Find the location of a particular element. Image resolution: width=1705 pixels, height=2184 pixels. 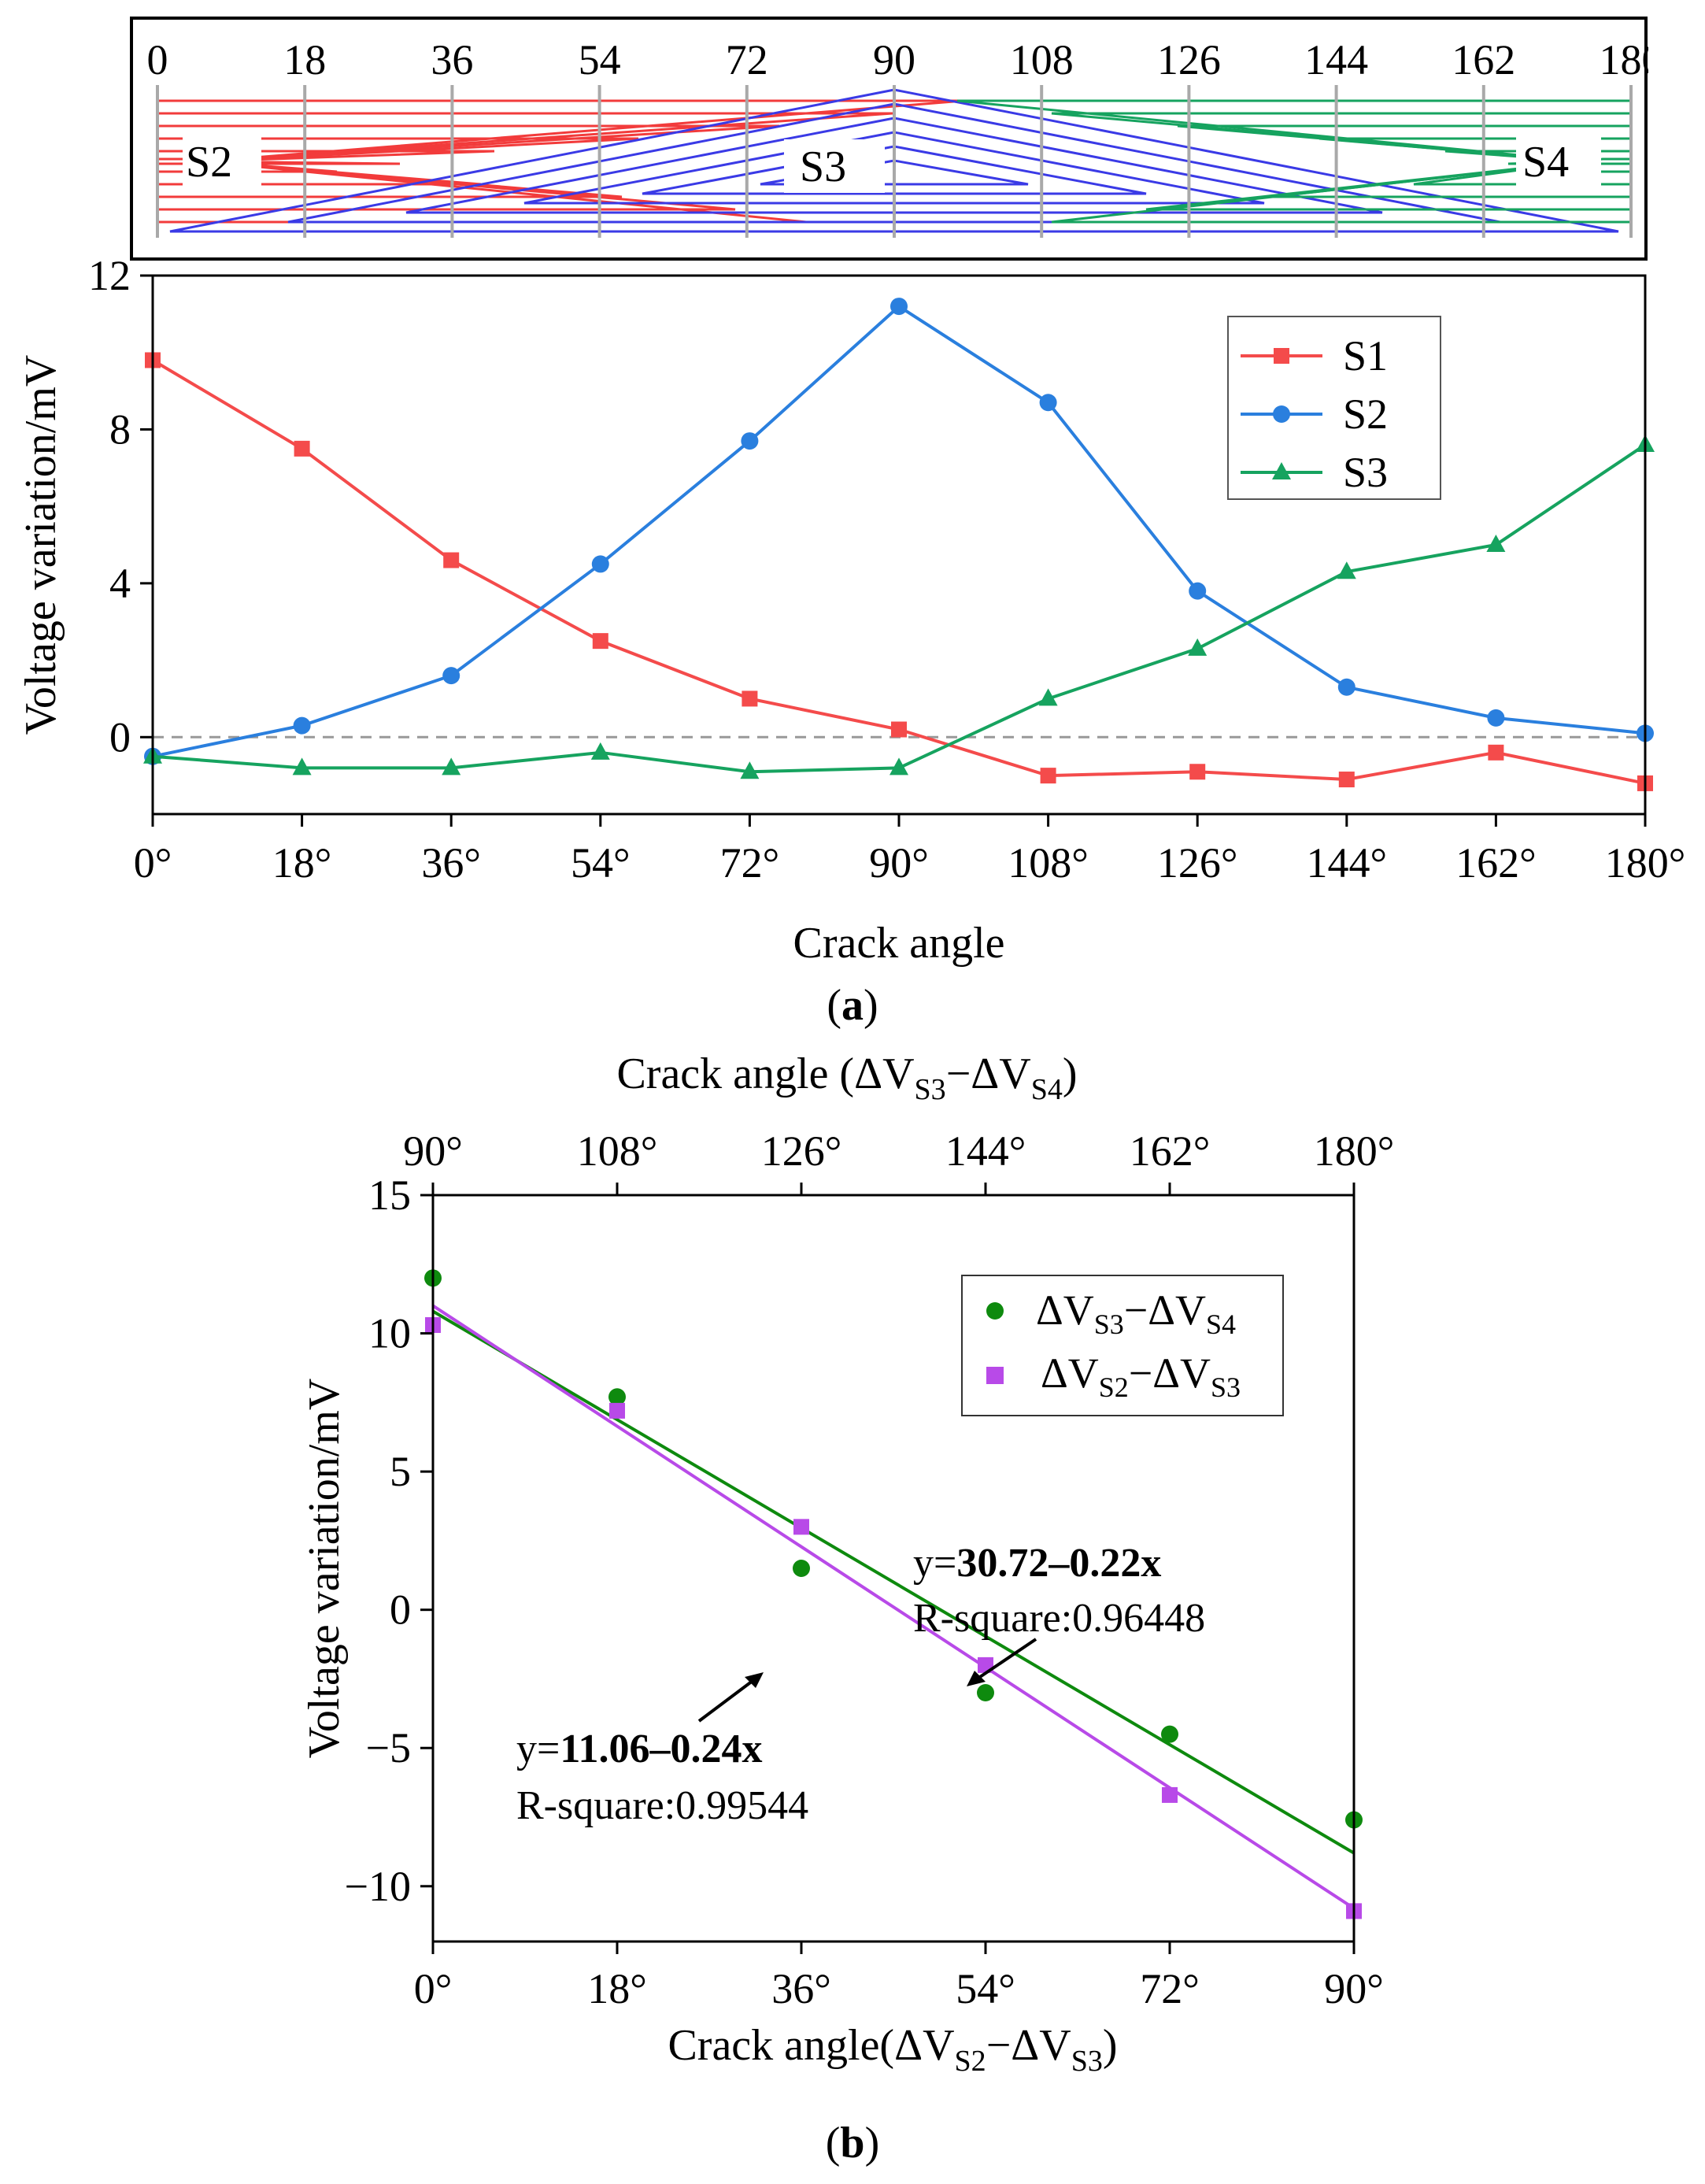

diagram-scale-tick: 18 is located at coordinates (304, 59).